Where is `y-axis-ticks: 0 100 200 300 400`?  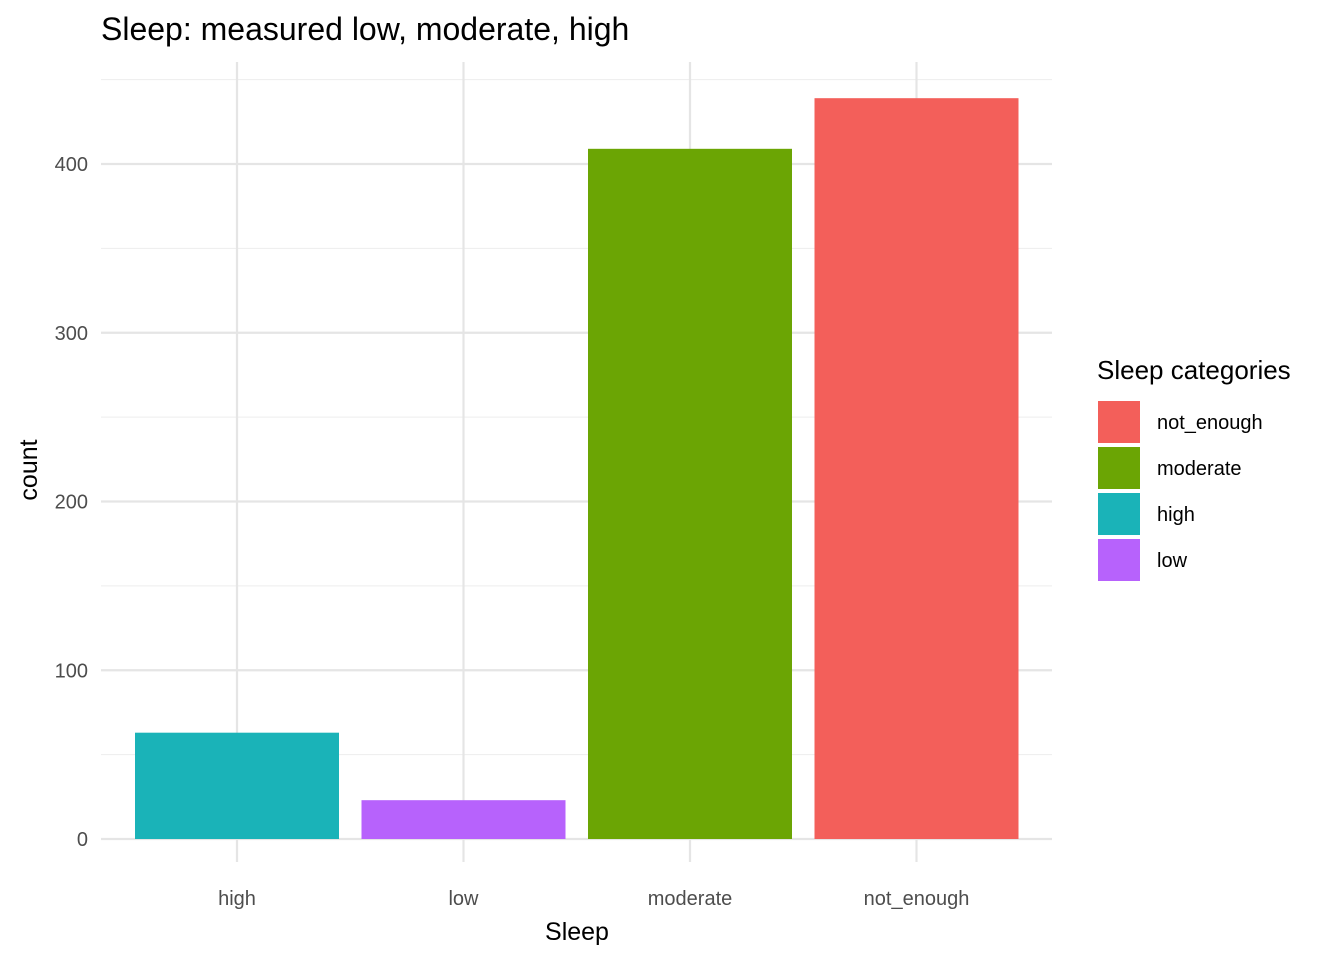
y-axis-ticks: 0 100 200 300 400 is located at coordinates (71, 502).